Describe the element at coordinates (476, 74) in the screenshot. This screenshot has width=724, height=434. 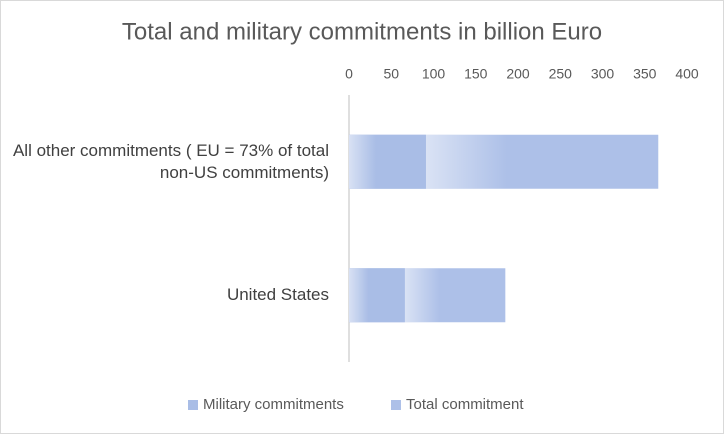
I see `x-tick-label: 150` at that location.